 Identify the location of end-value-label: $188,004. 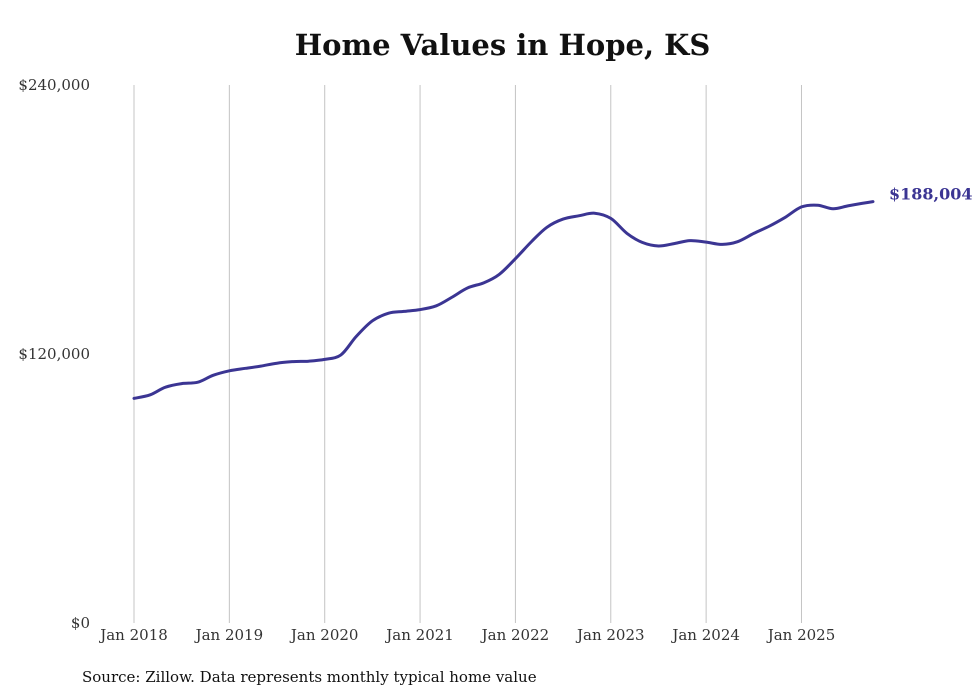
(931, 194).